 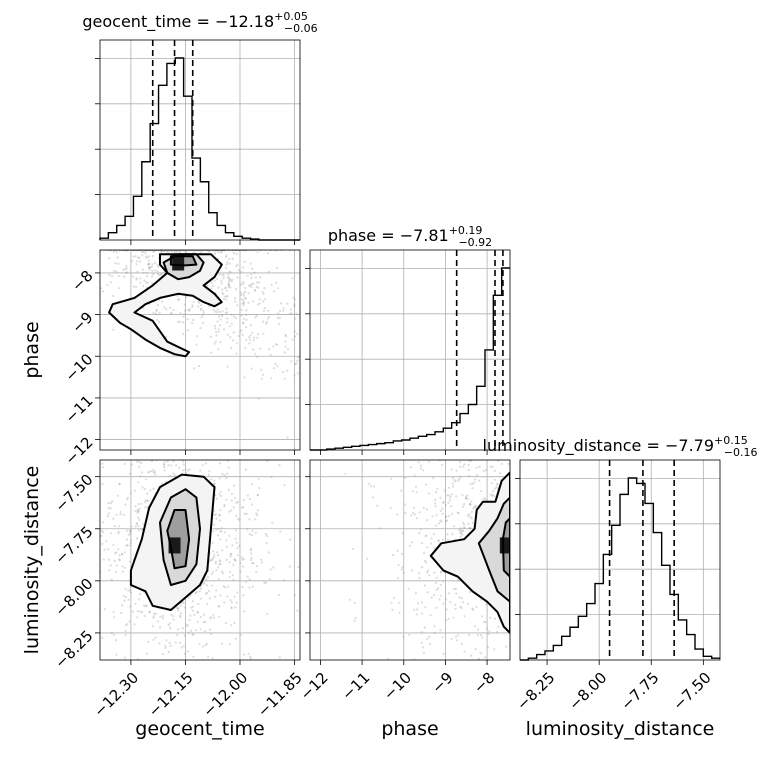 What do you see at coordinates (475, 242) in the screenshot?
I see `title-phase-minus: −0.92` at bounding box center [475, 242].